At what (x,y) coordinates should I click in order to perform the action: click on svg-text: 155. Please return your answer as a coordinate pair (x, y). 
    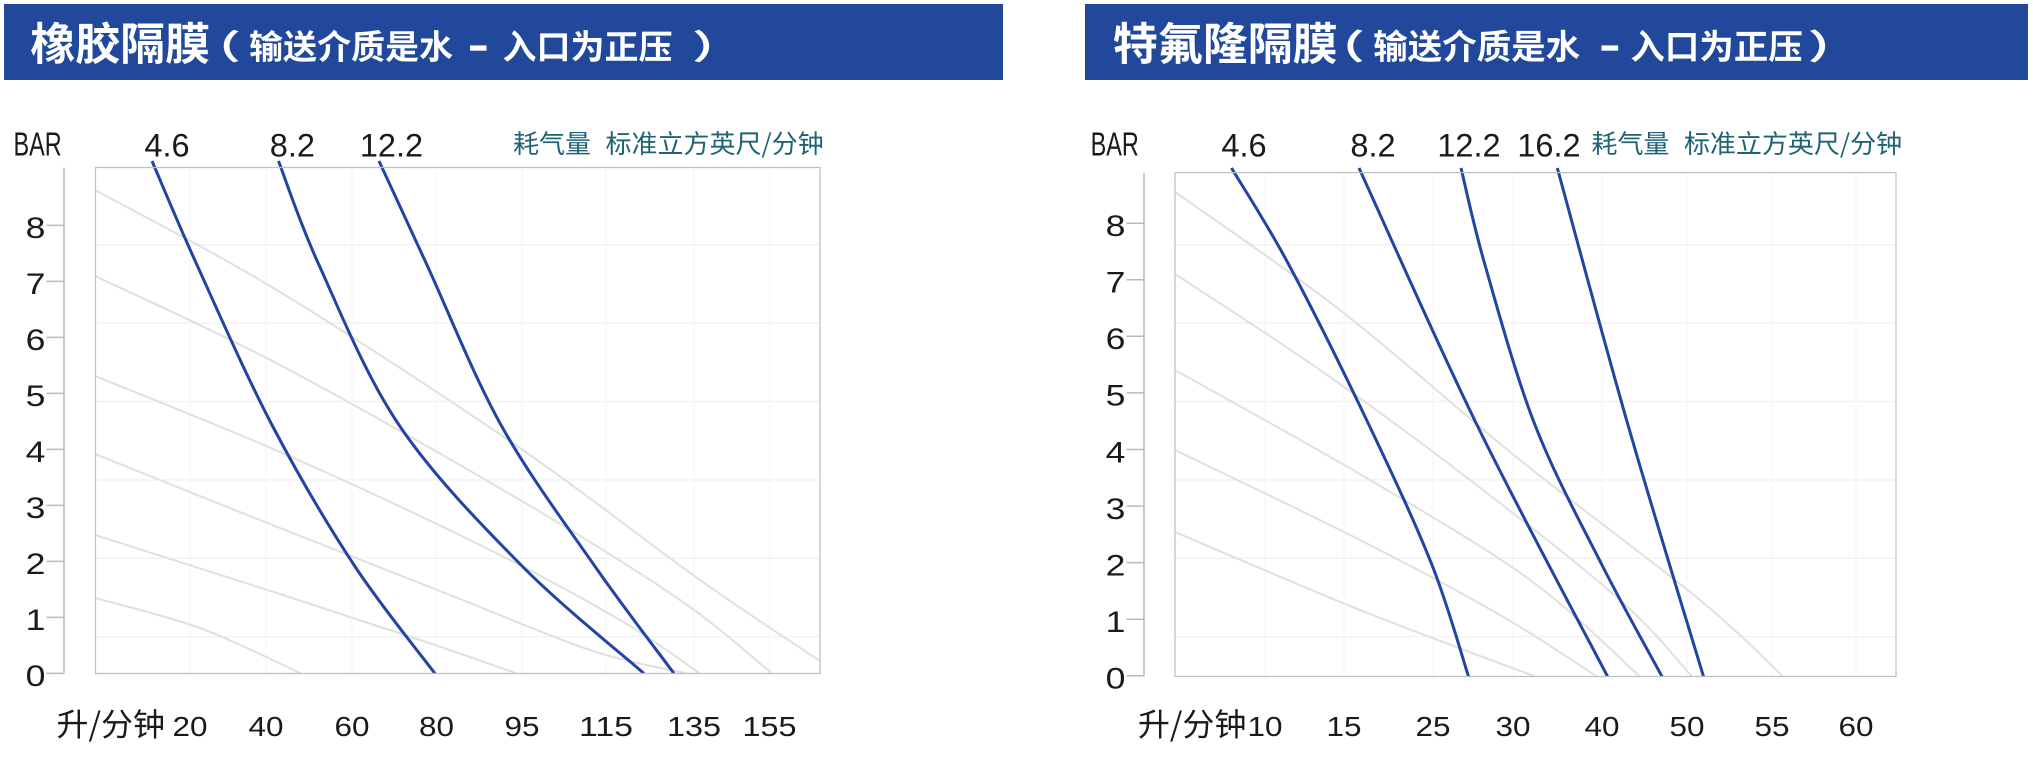
    Looking at the image, I should click on (770, 726).